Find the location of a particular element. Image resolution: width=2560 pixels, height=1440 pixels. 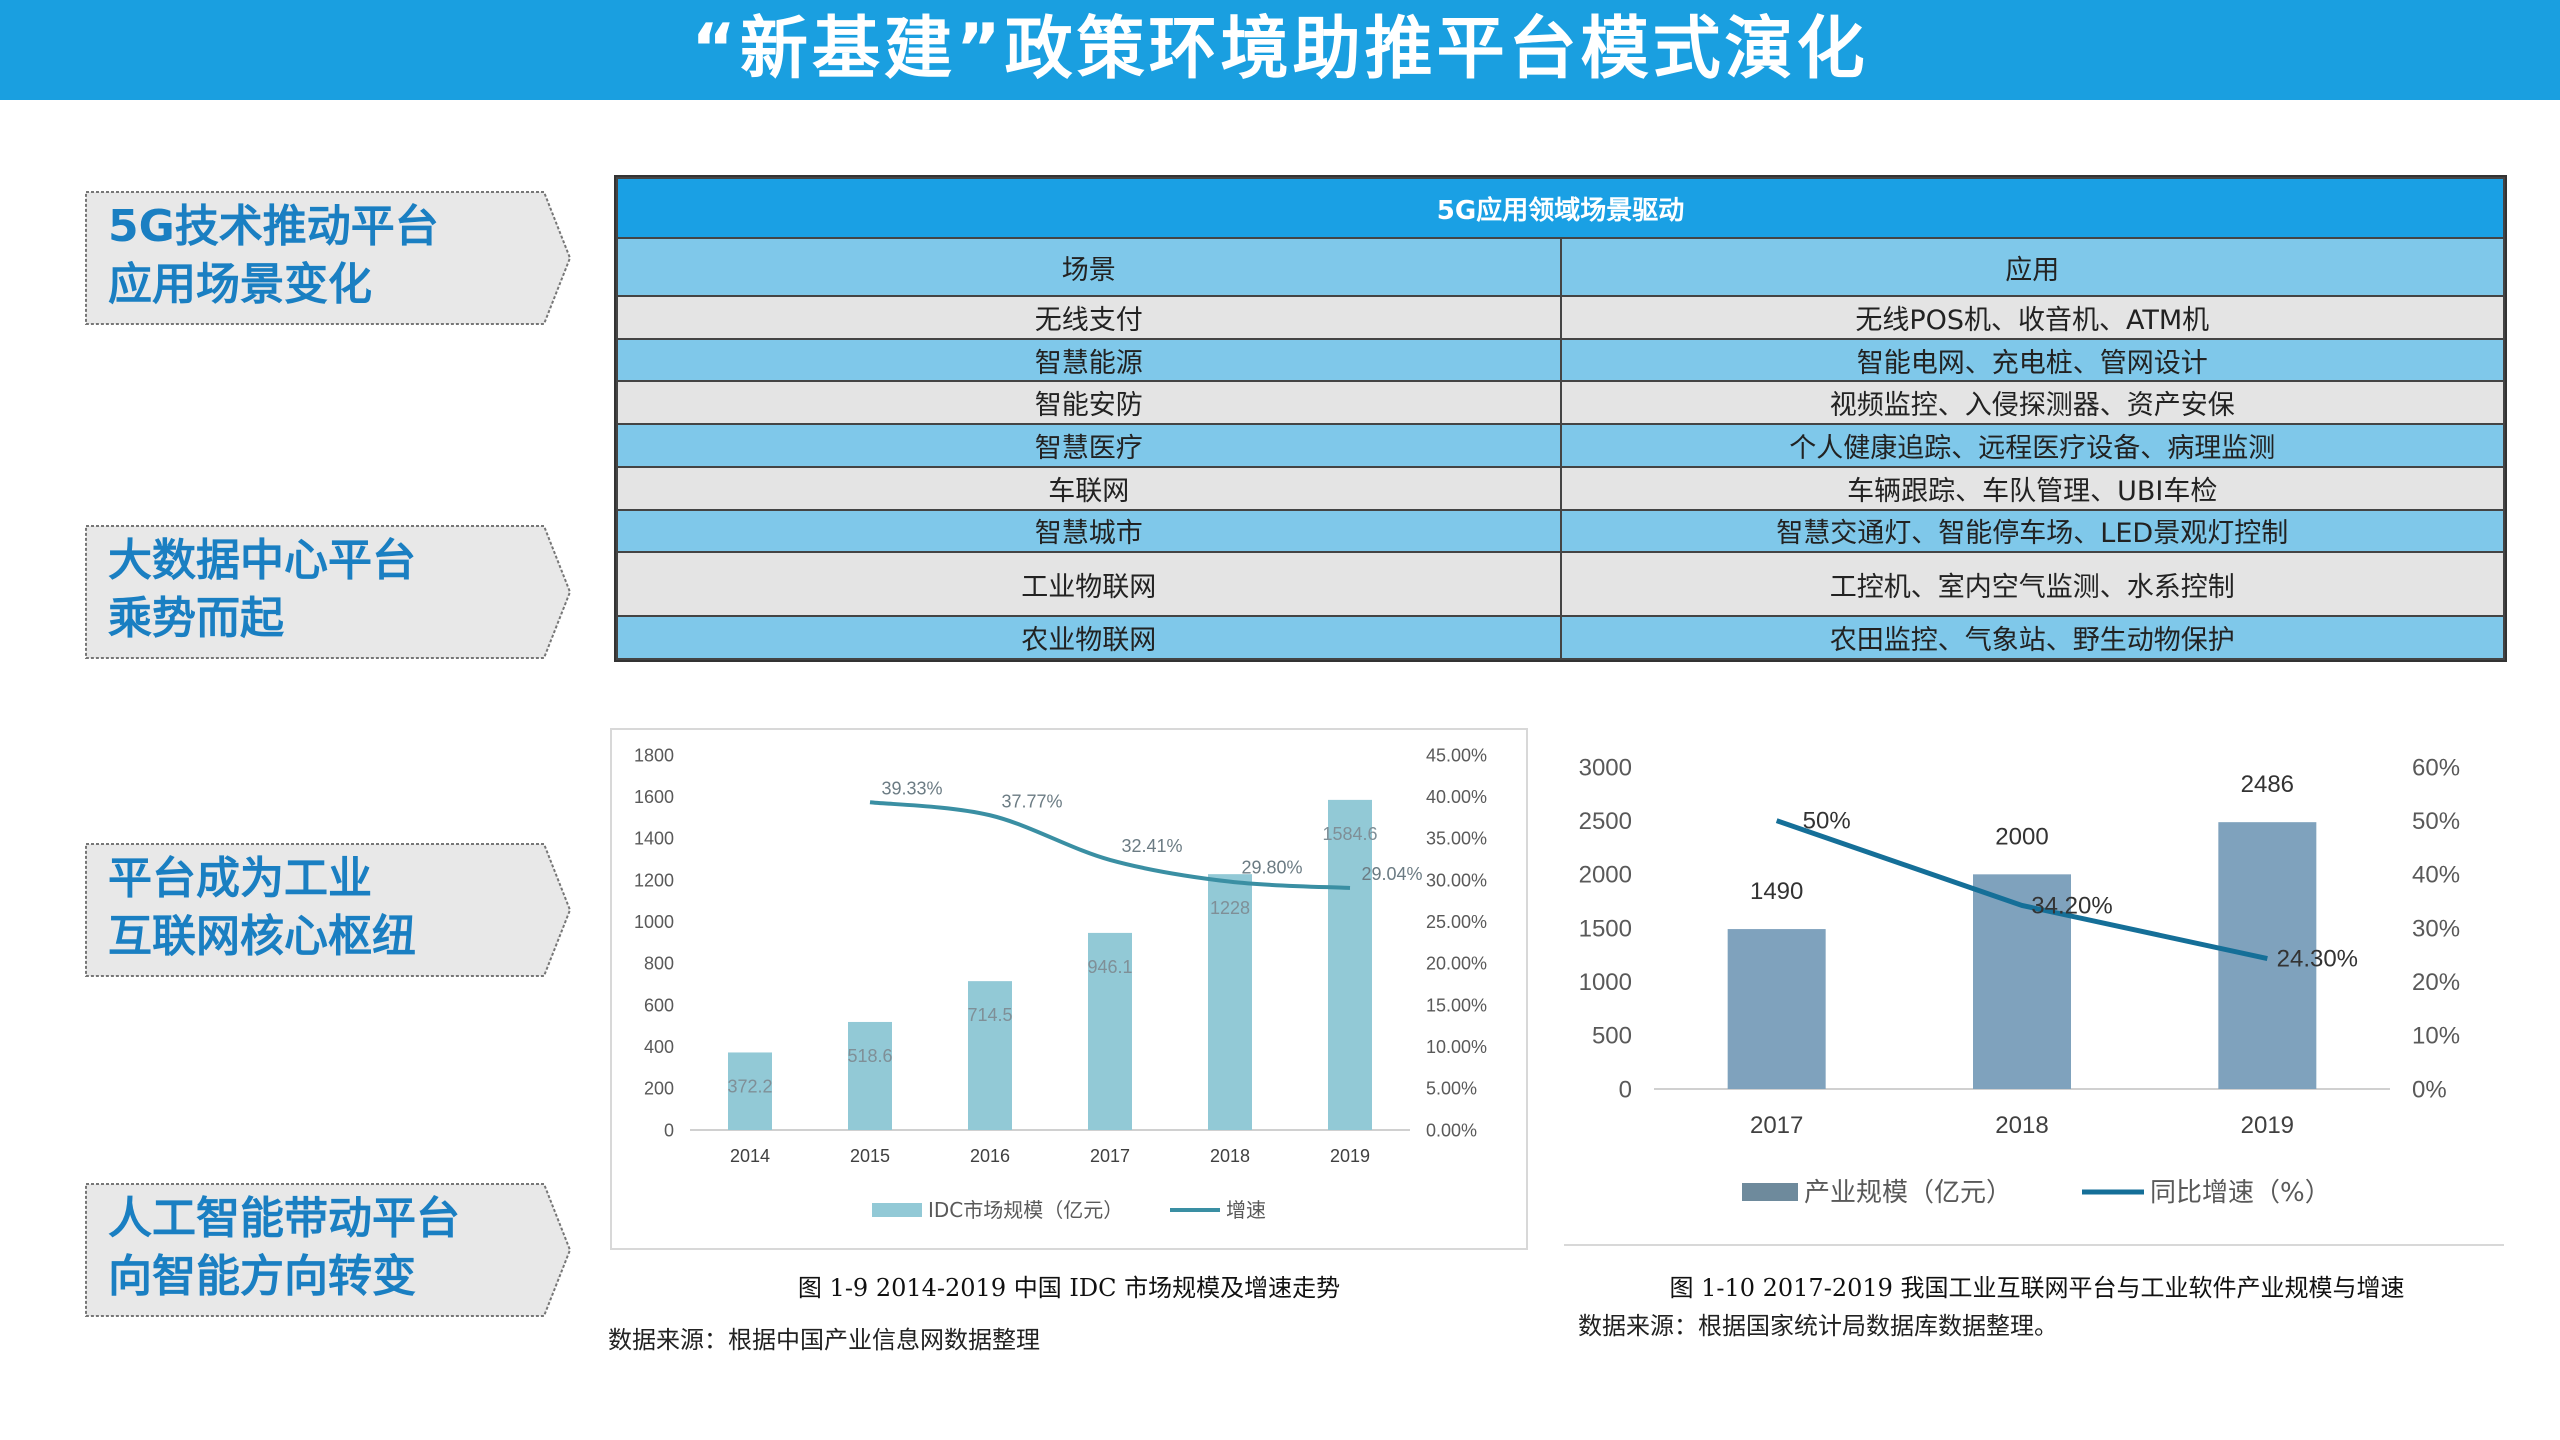

side-item-5g: 5G技术推动平台 应用场景变化 is located at coordinates (328, 258).